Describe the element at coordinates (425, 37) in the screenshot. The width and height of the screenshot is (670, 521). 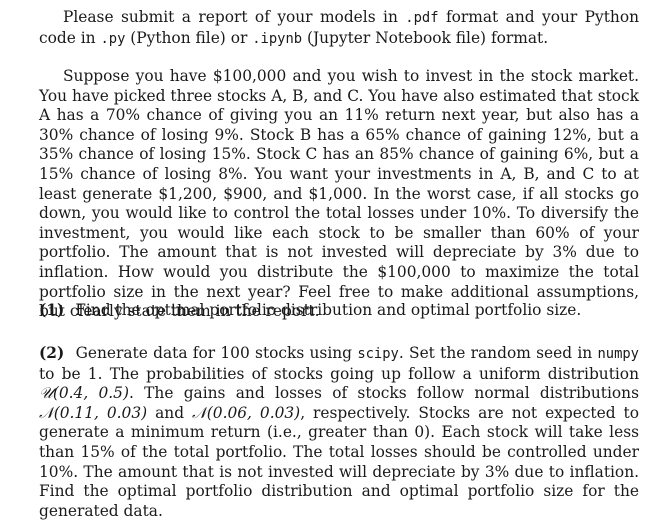
I see `instruction-text: (Jupyter Notebook file) format.` at that location.